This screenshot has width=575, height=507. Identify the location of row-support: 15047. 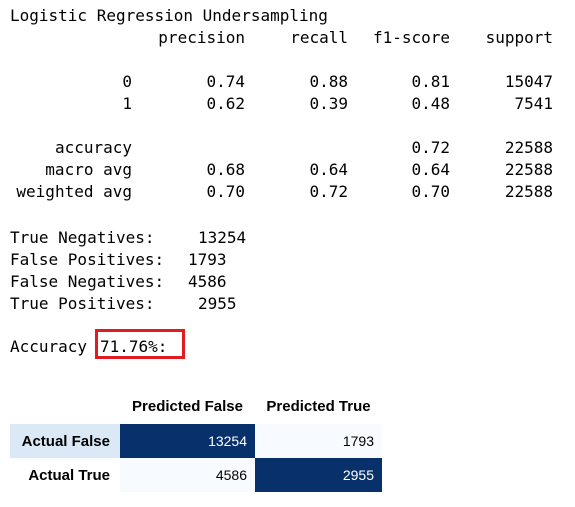
(528, 81).